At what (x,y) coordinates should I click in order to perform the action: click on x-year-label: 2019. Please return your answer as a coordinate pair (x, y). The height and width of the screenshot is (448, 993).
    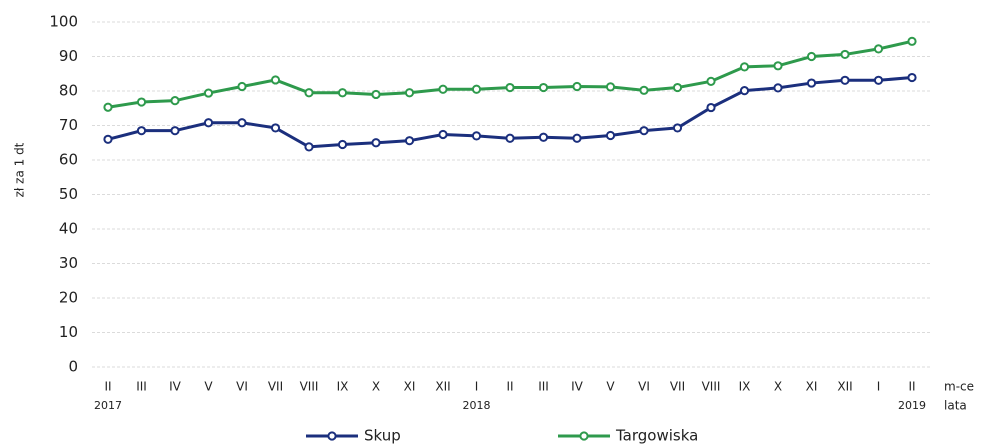
    Looking at the image, I should click on (912, 405).